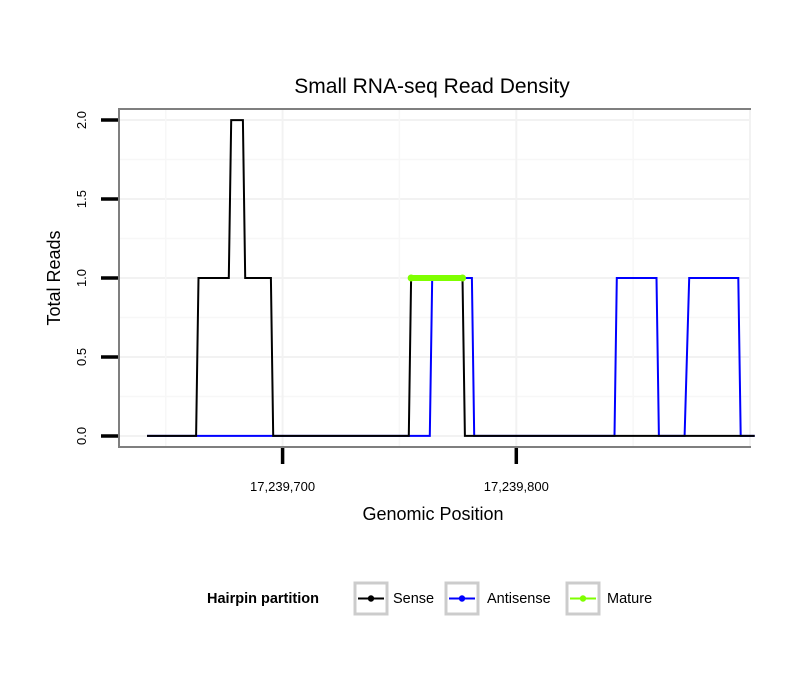 Image resolution: width=810 pixels, height=690 pixels. Describe the element at coordinates (519, 599) in the screenshot. I see `legend-label-antisense: Antisense` at that location.